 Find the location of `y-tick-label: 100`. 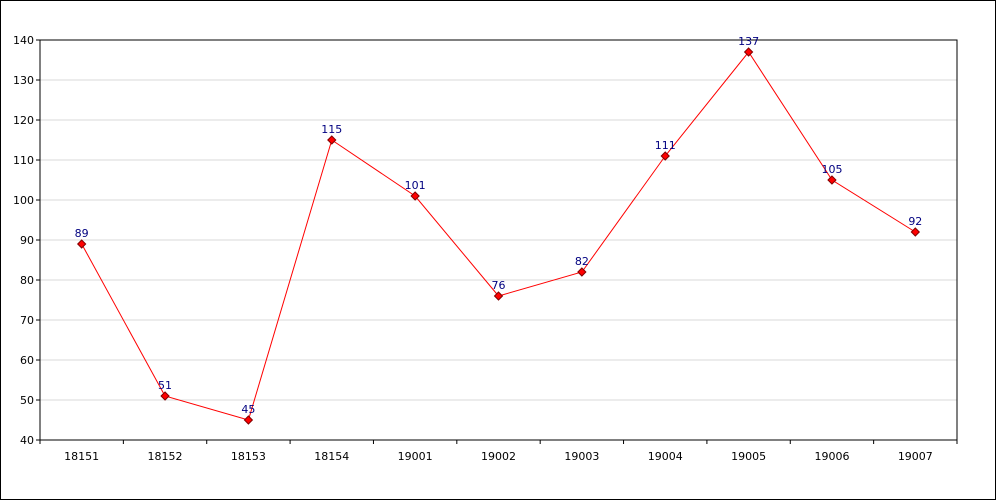

y-tick-label: 100 is located at coordinates (23, 200).